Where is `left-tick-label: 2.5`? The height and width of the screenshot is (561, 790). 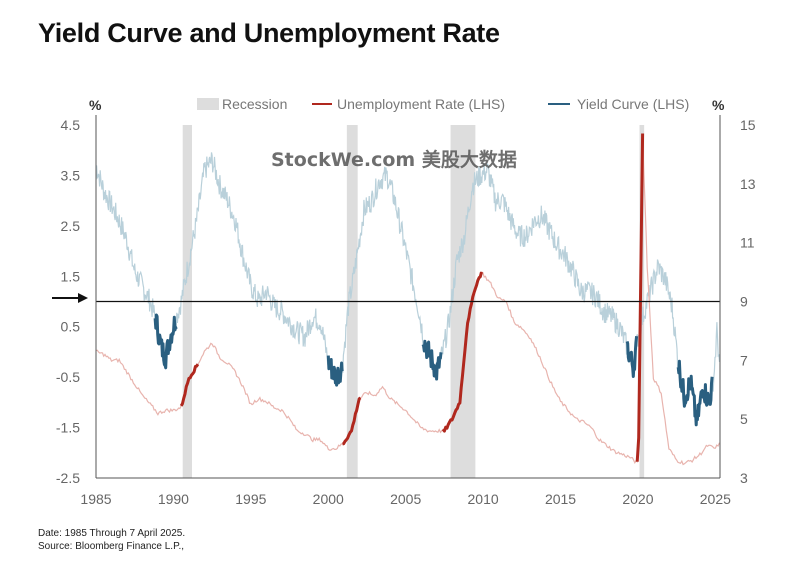
left-tick-label: 2.5 is located at coordinates (71, 226).